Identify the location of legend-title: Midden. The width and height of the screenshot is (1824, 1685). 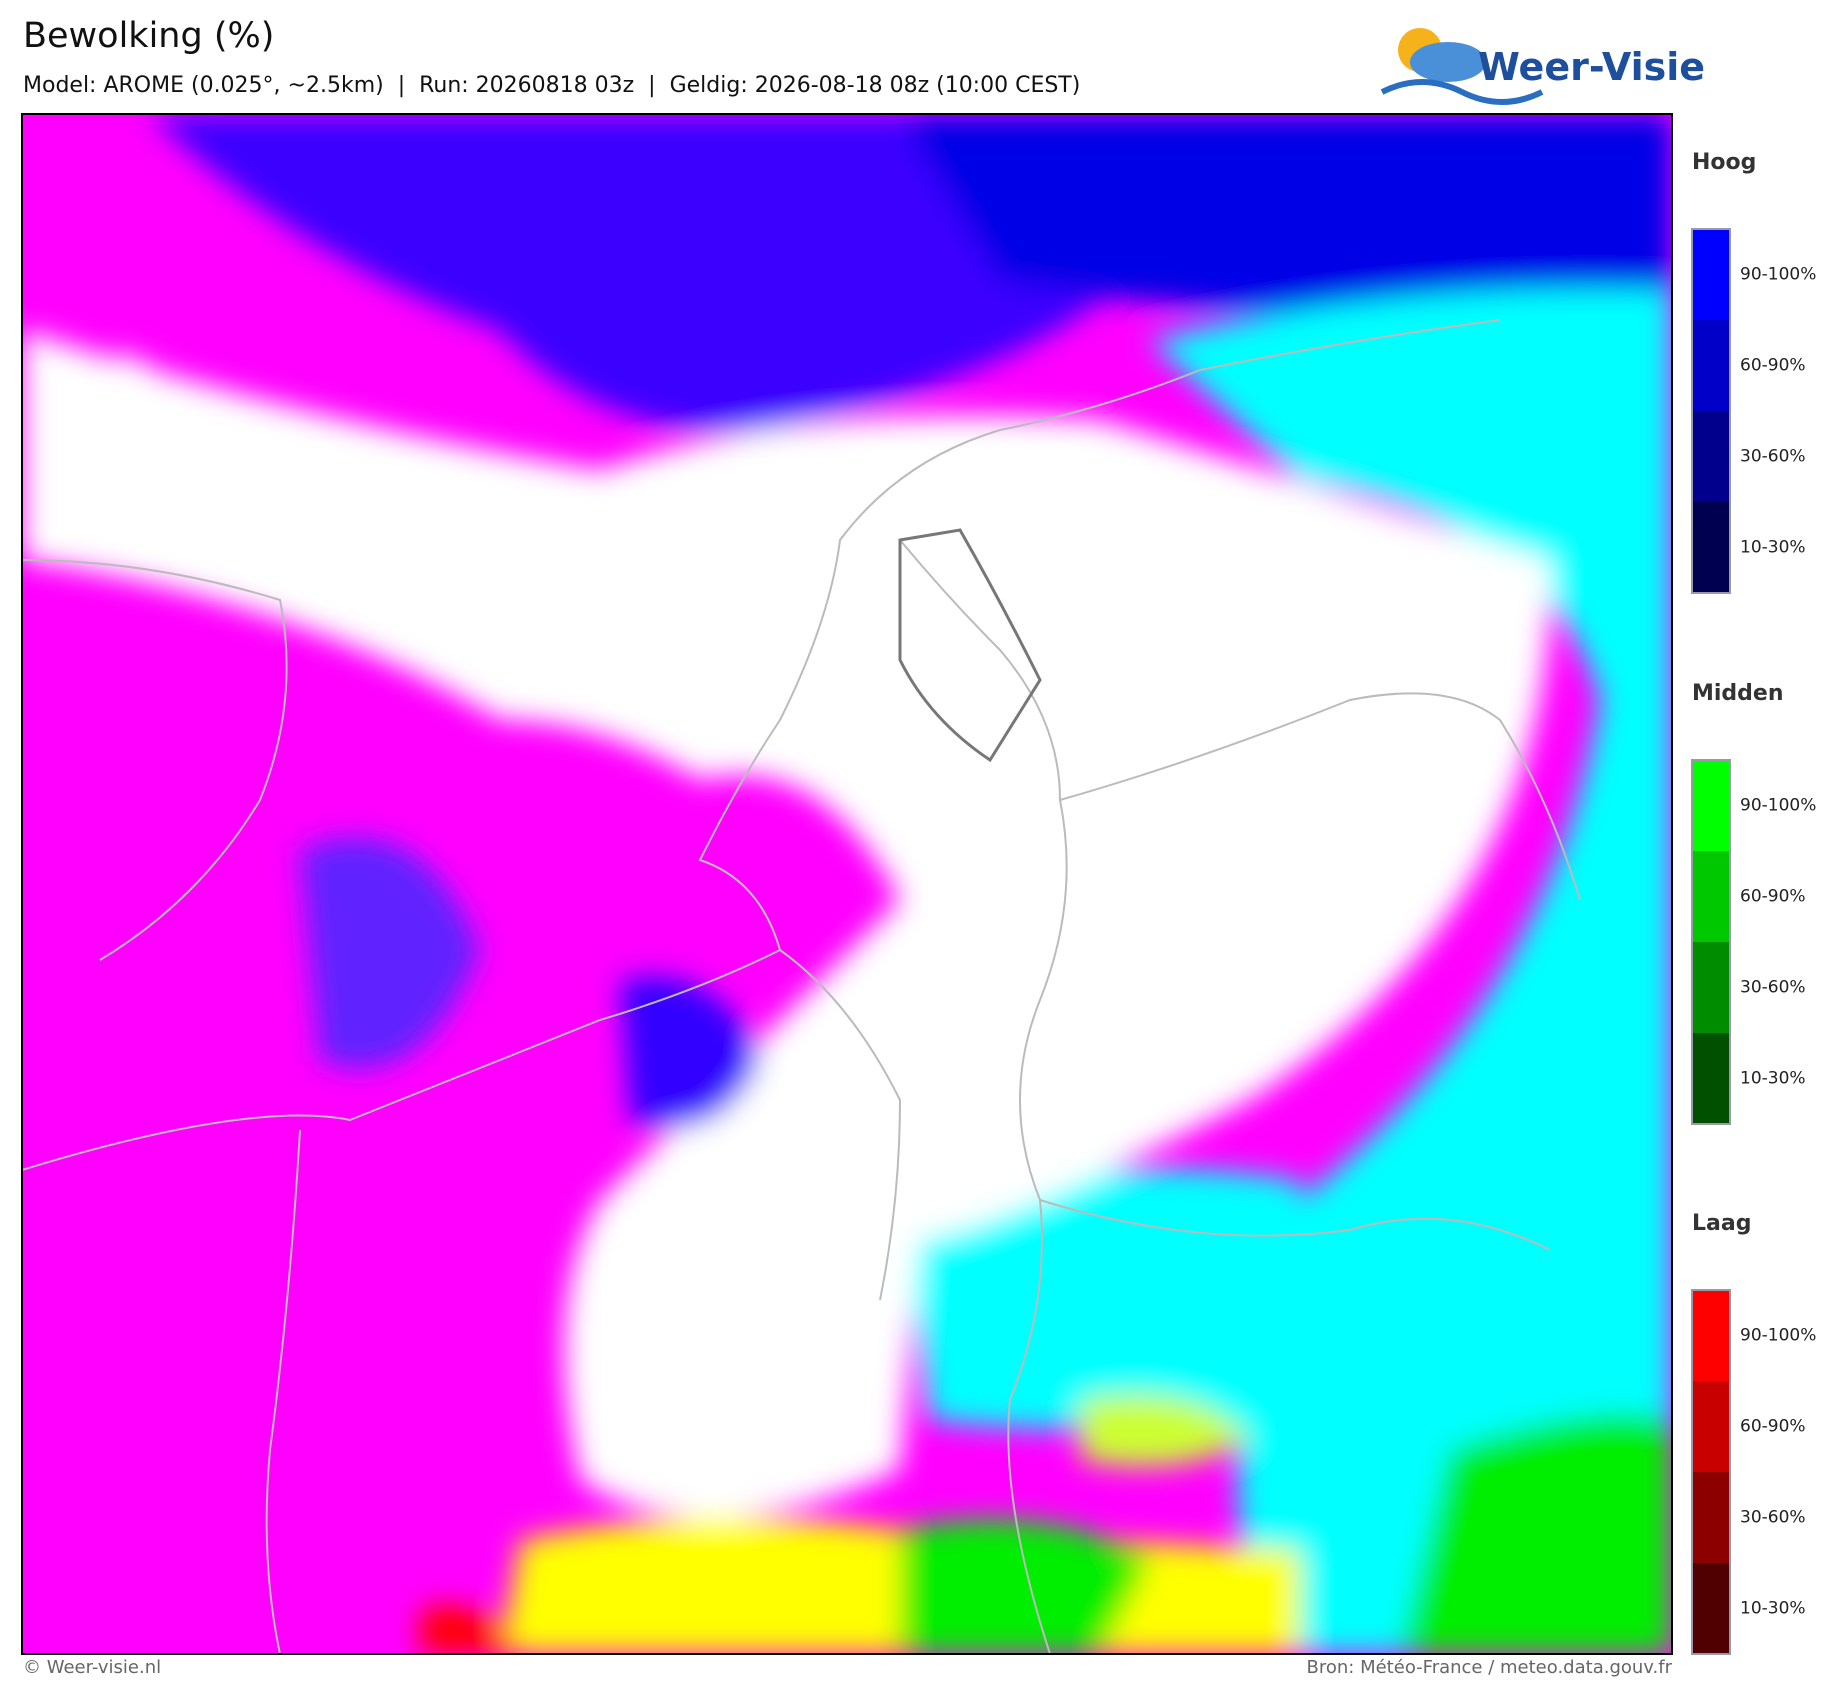
(1738, 693).